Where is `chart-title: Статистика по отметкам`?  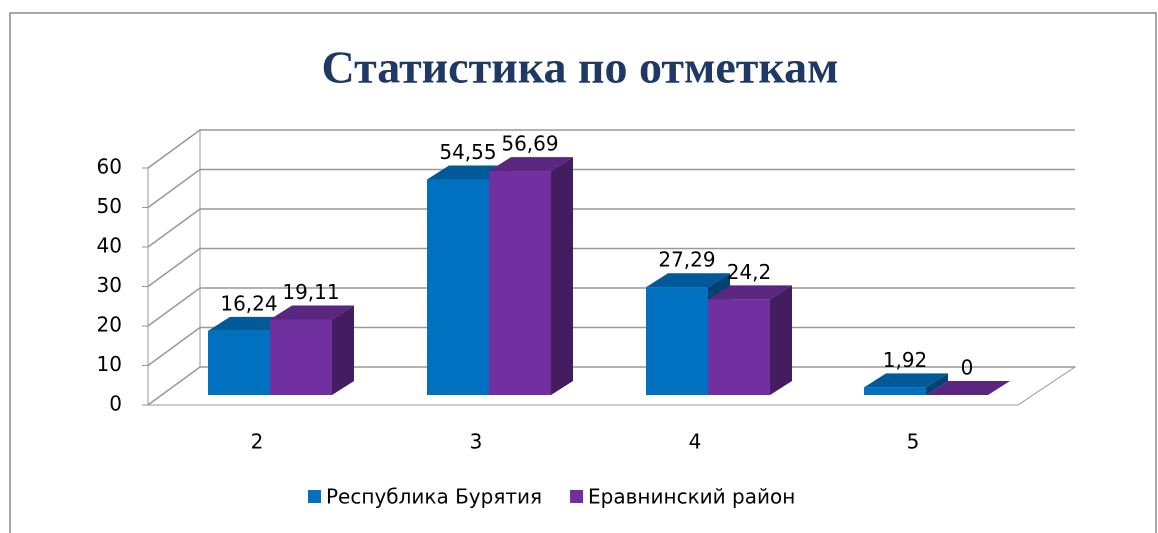 chart-title: Статистика по отметкам is located at coordinates (580, 67).